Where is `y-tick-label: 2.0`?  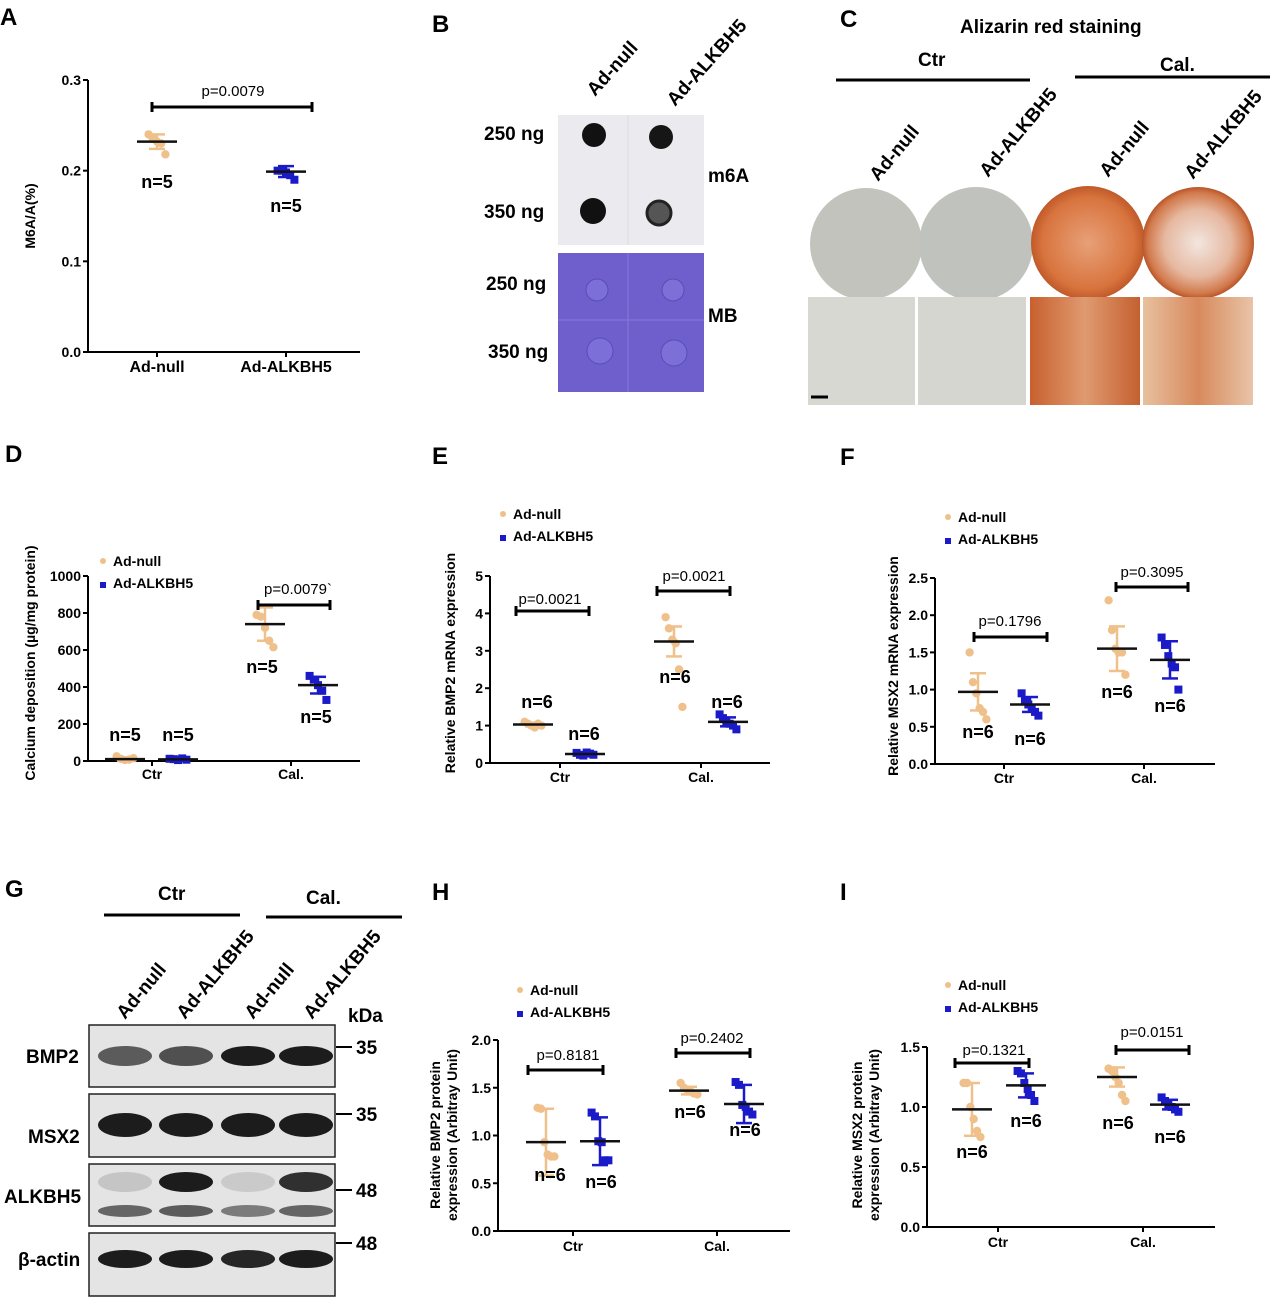
y-tick-label: 2.0 is located at coordinates (482, 1040).